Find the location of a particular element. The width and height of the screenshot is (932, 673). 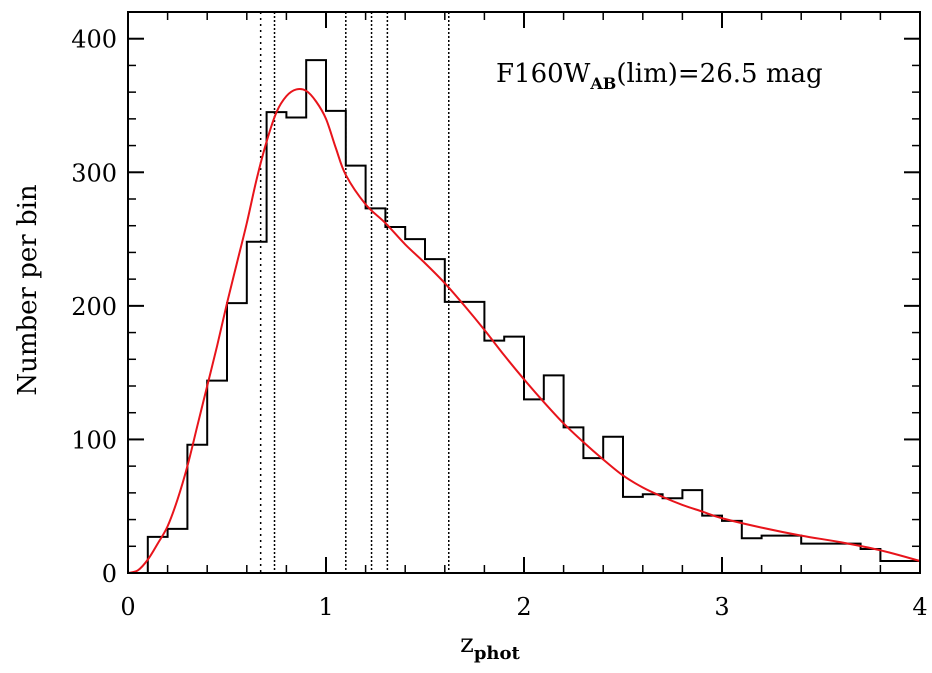

x-tick-label: 4 is located at coordinates (919, 607).